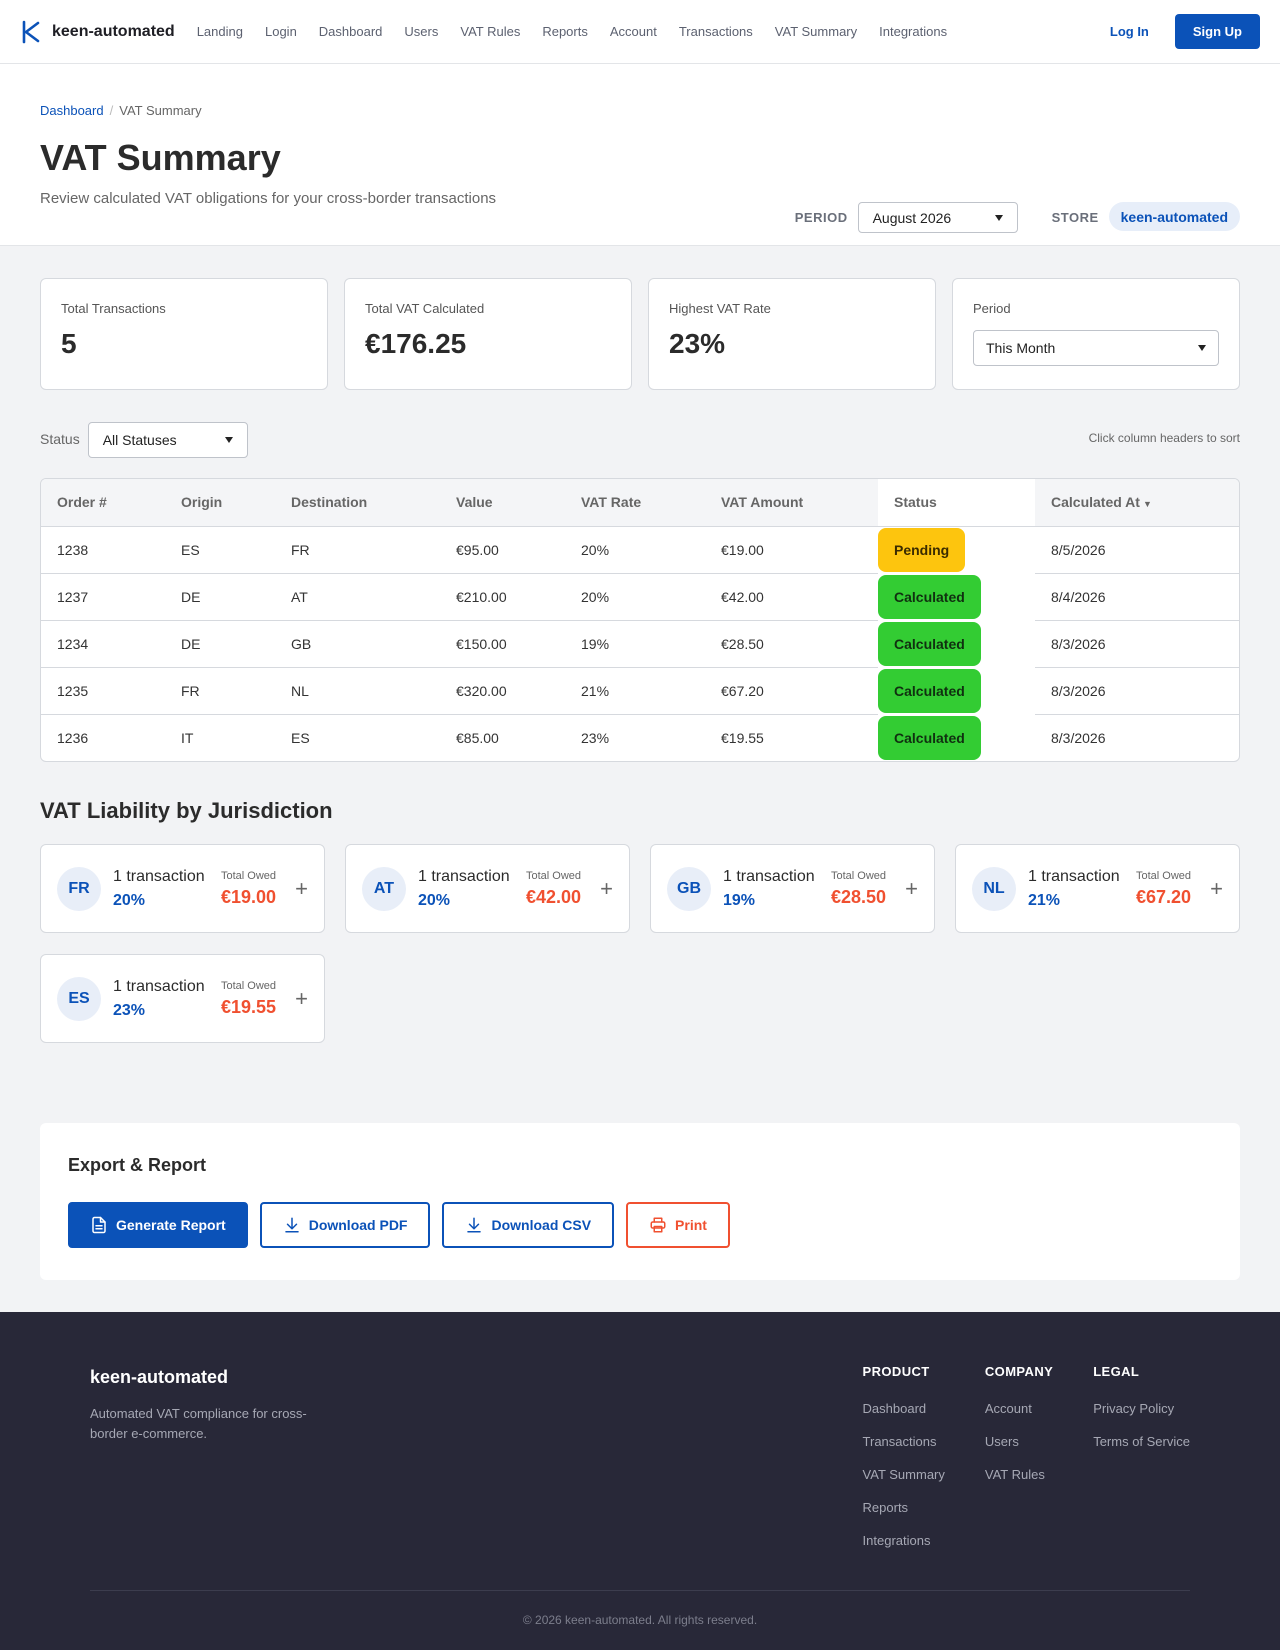 The height and width of the screenshot is (1650, 1280). What do you see at coordinates (715, 31) in the screenshot?
I see `nav-link-transactions: Transactions` at bounding box center [715, 31].